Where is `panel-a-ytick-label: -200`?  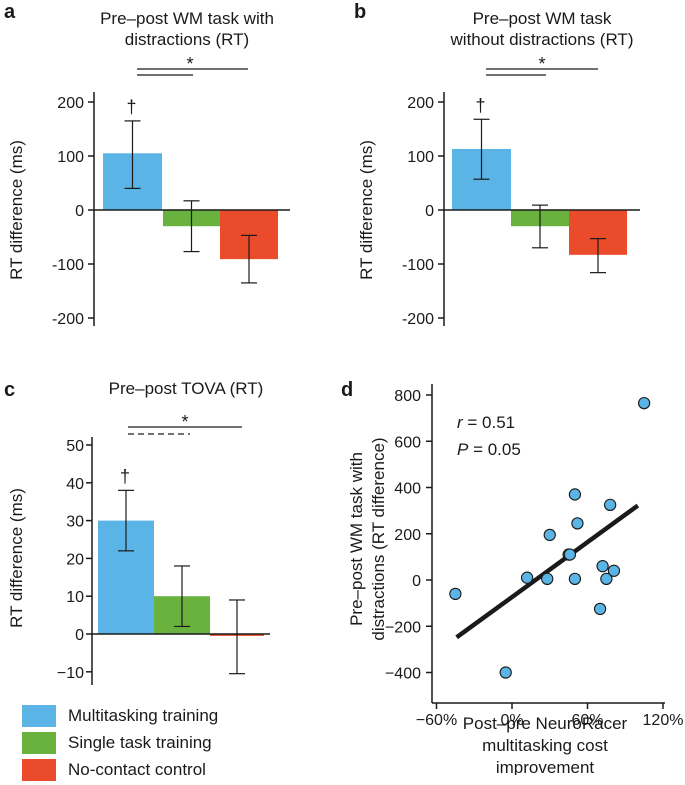
panel-a-ytick-label: -200 is located at coordinates (68, 319).